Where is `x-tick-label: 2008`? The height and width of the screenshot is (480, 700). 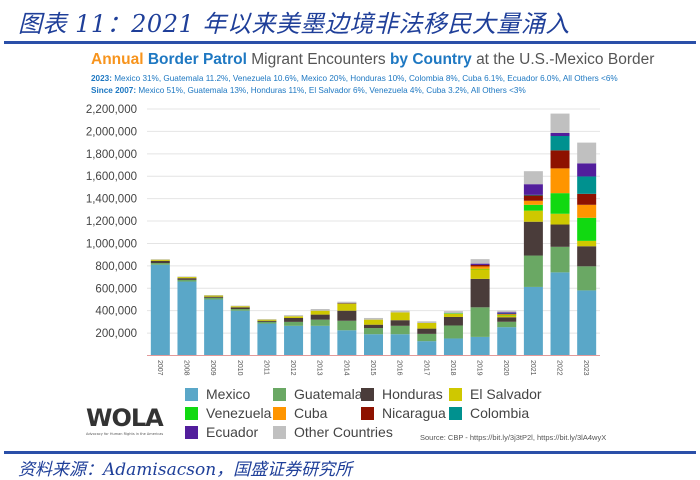
x-tick-label: 2008 is located at coordinates (185, 368).